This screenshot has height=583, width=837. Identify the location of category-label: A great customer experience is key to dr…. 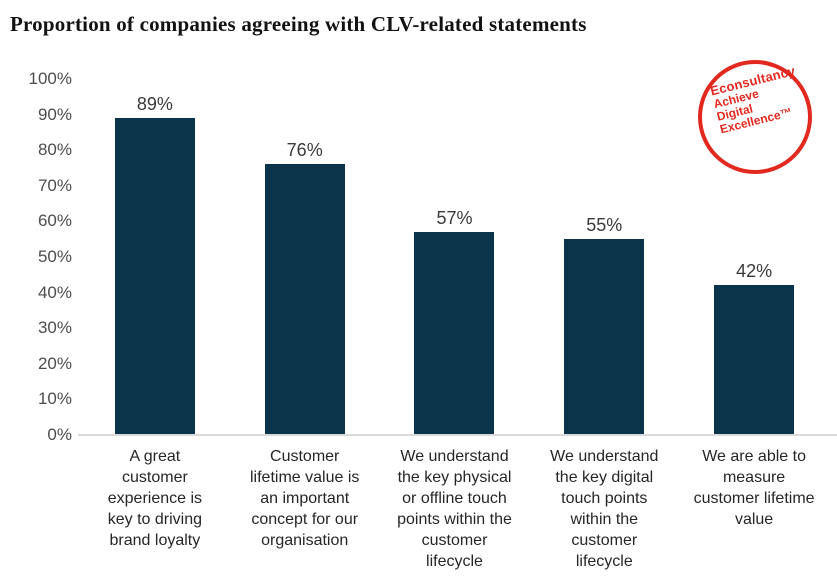
(155, 498).